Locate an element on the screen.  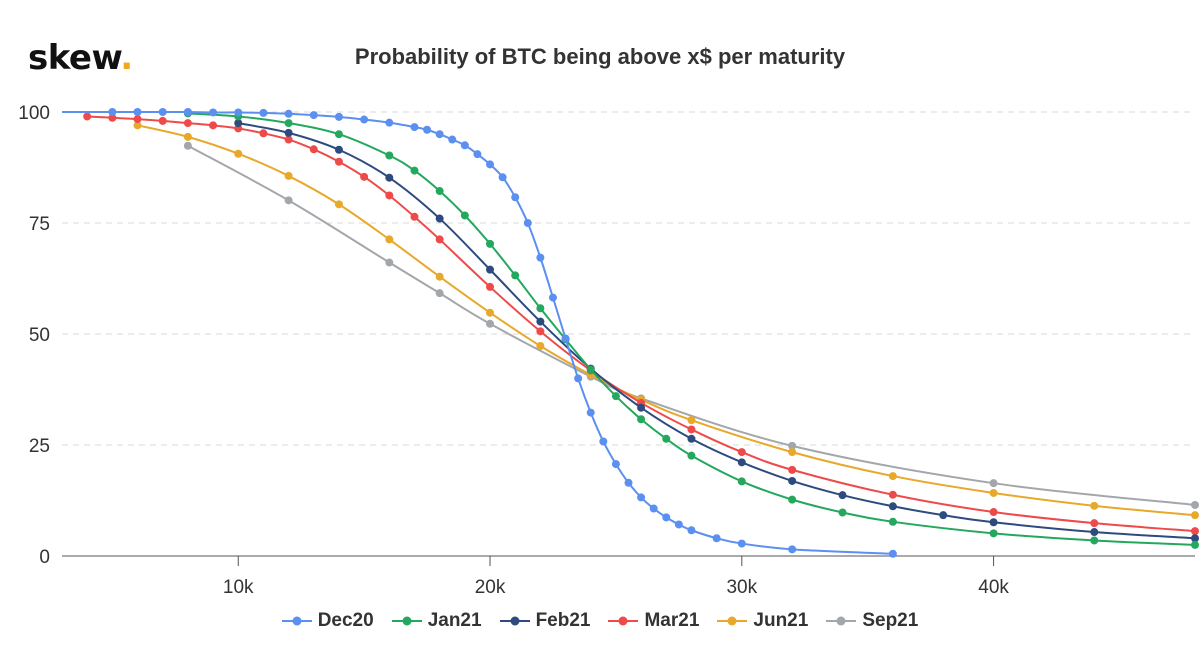
legend-label: Jan21 is located at coordinates (454, 620).